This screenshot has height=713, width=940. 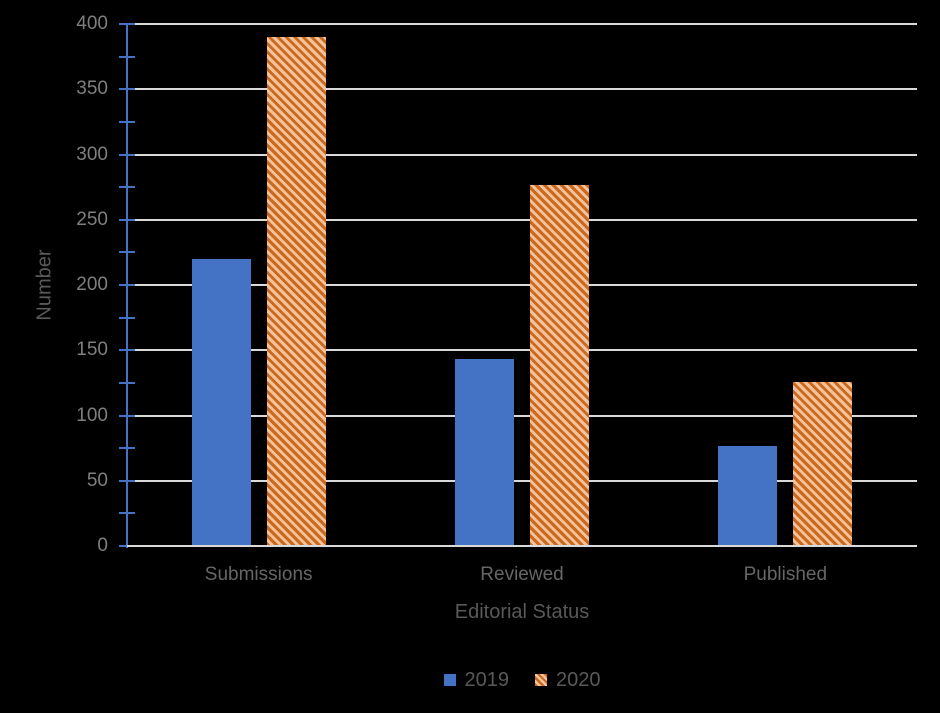 I want to click on y-tick-label-400: 400, so click(x=92, y=23).